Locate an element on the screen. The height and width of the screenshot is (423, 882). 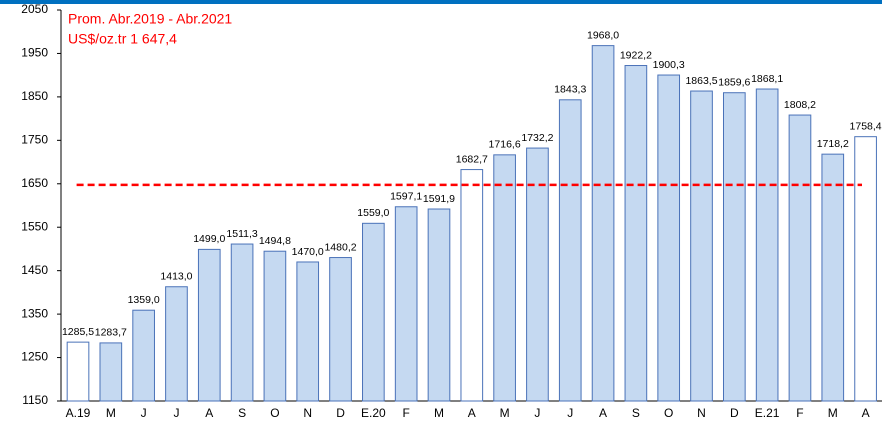
value-label: 1413,0 is located at coordinates (176, 277).